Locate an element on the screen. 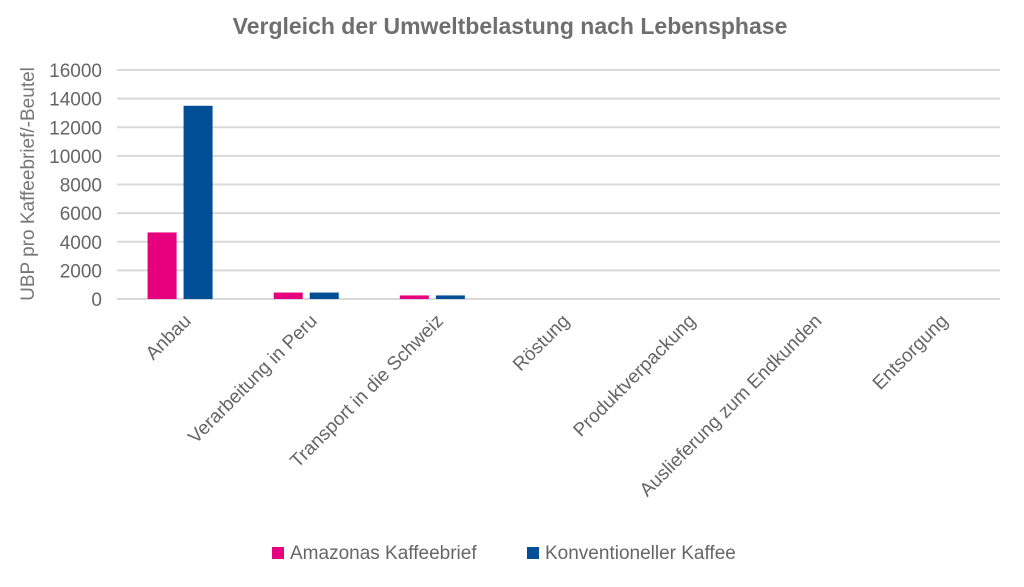 This screenshot has height=587, width=1024. x-tick-label: Verarbeitung in Peru is located at coordinates (252, 379).